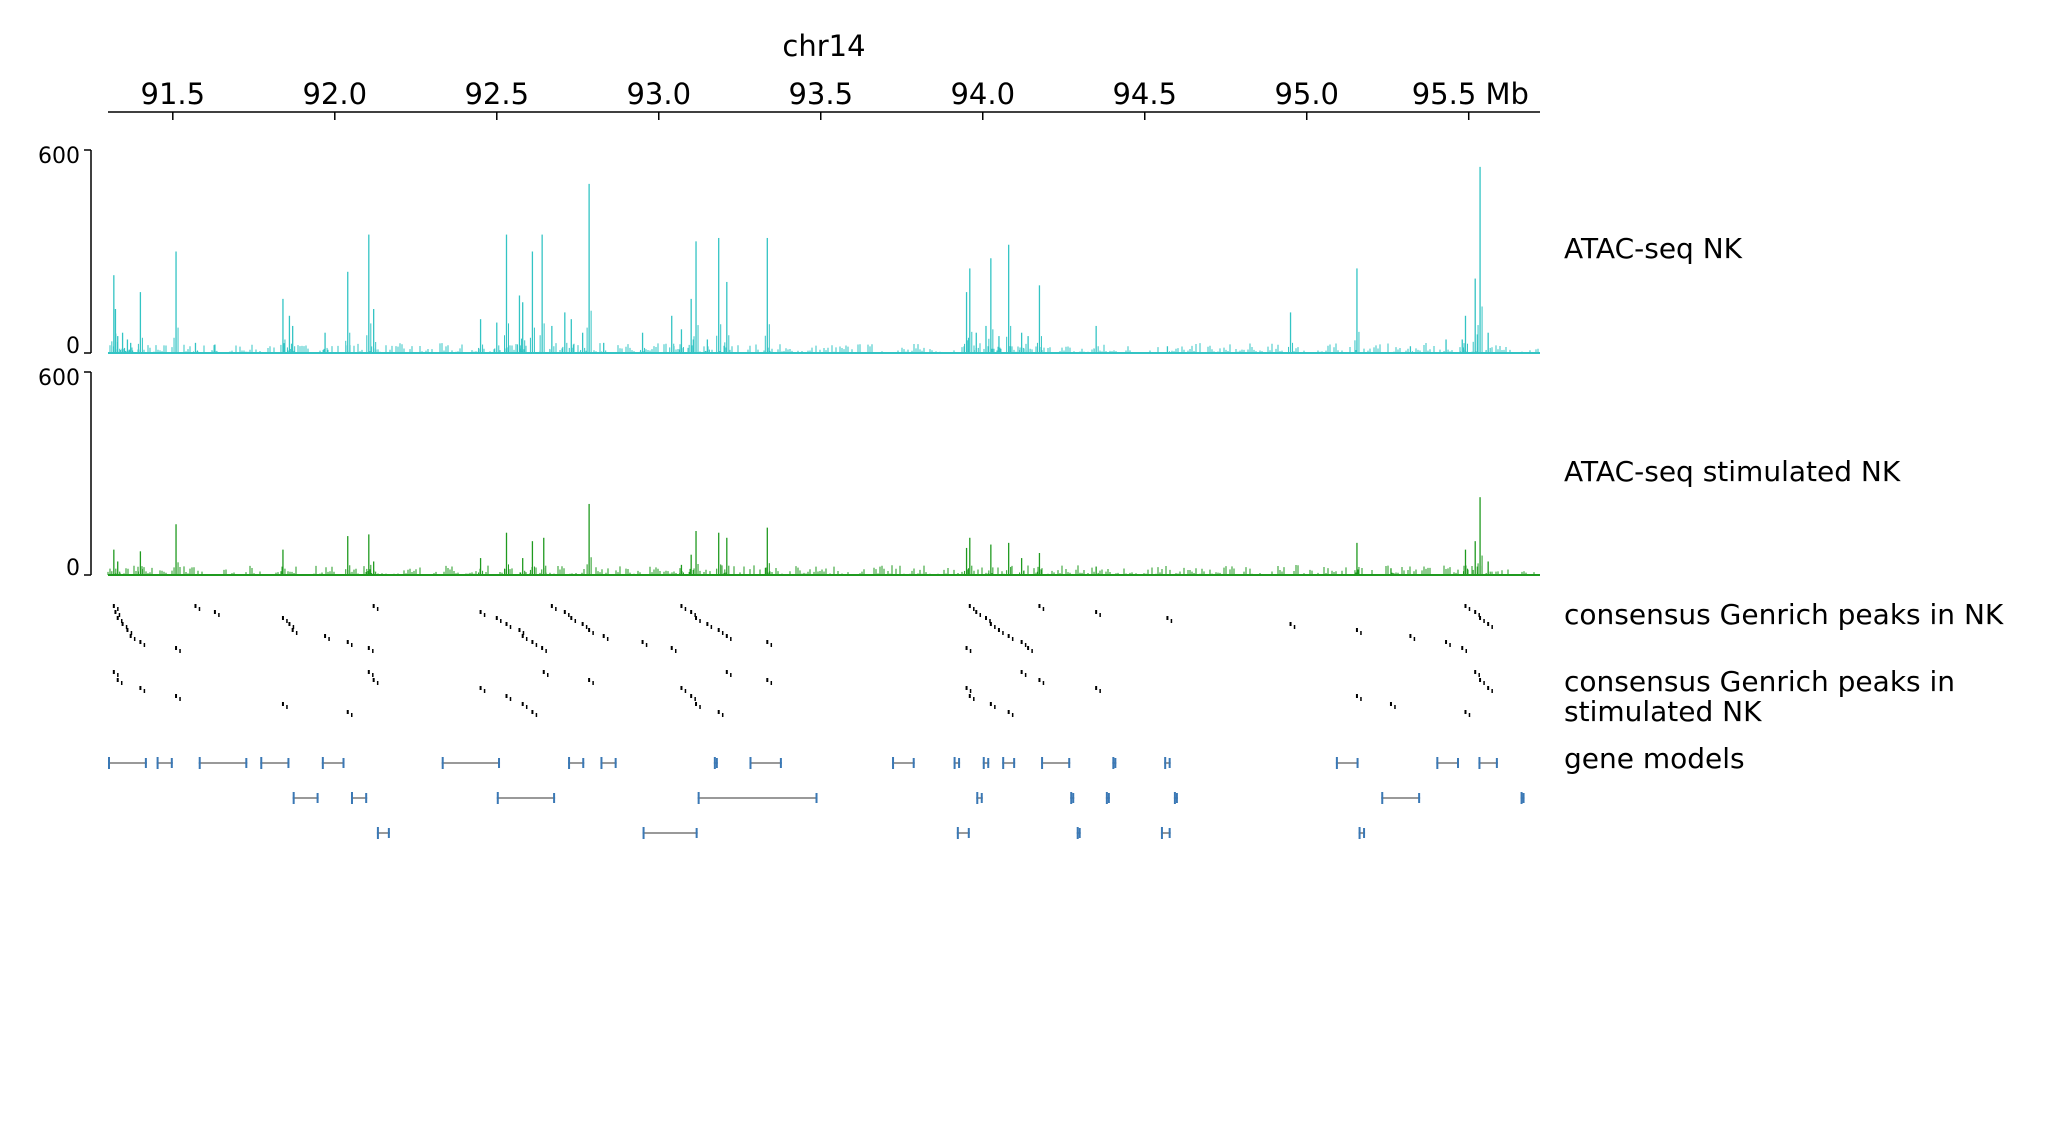  I want to click on x-tick-label: 94.0, so click(982, 94).